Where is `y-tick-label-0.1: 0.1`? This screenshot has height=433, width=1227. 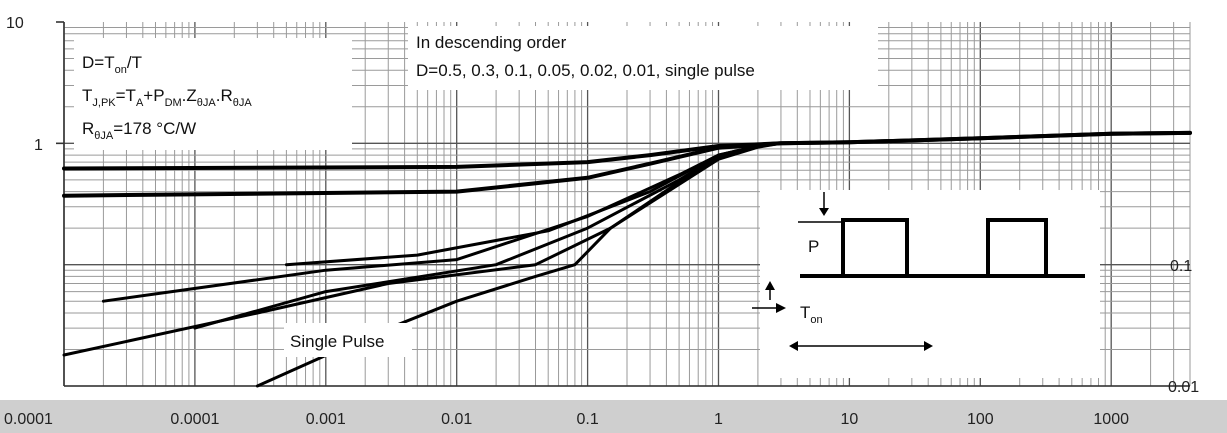
y-tick-label-0.1: 0.1 is located at coordinates (1181, 266).